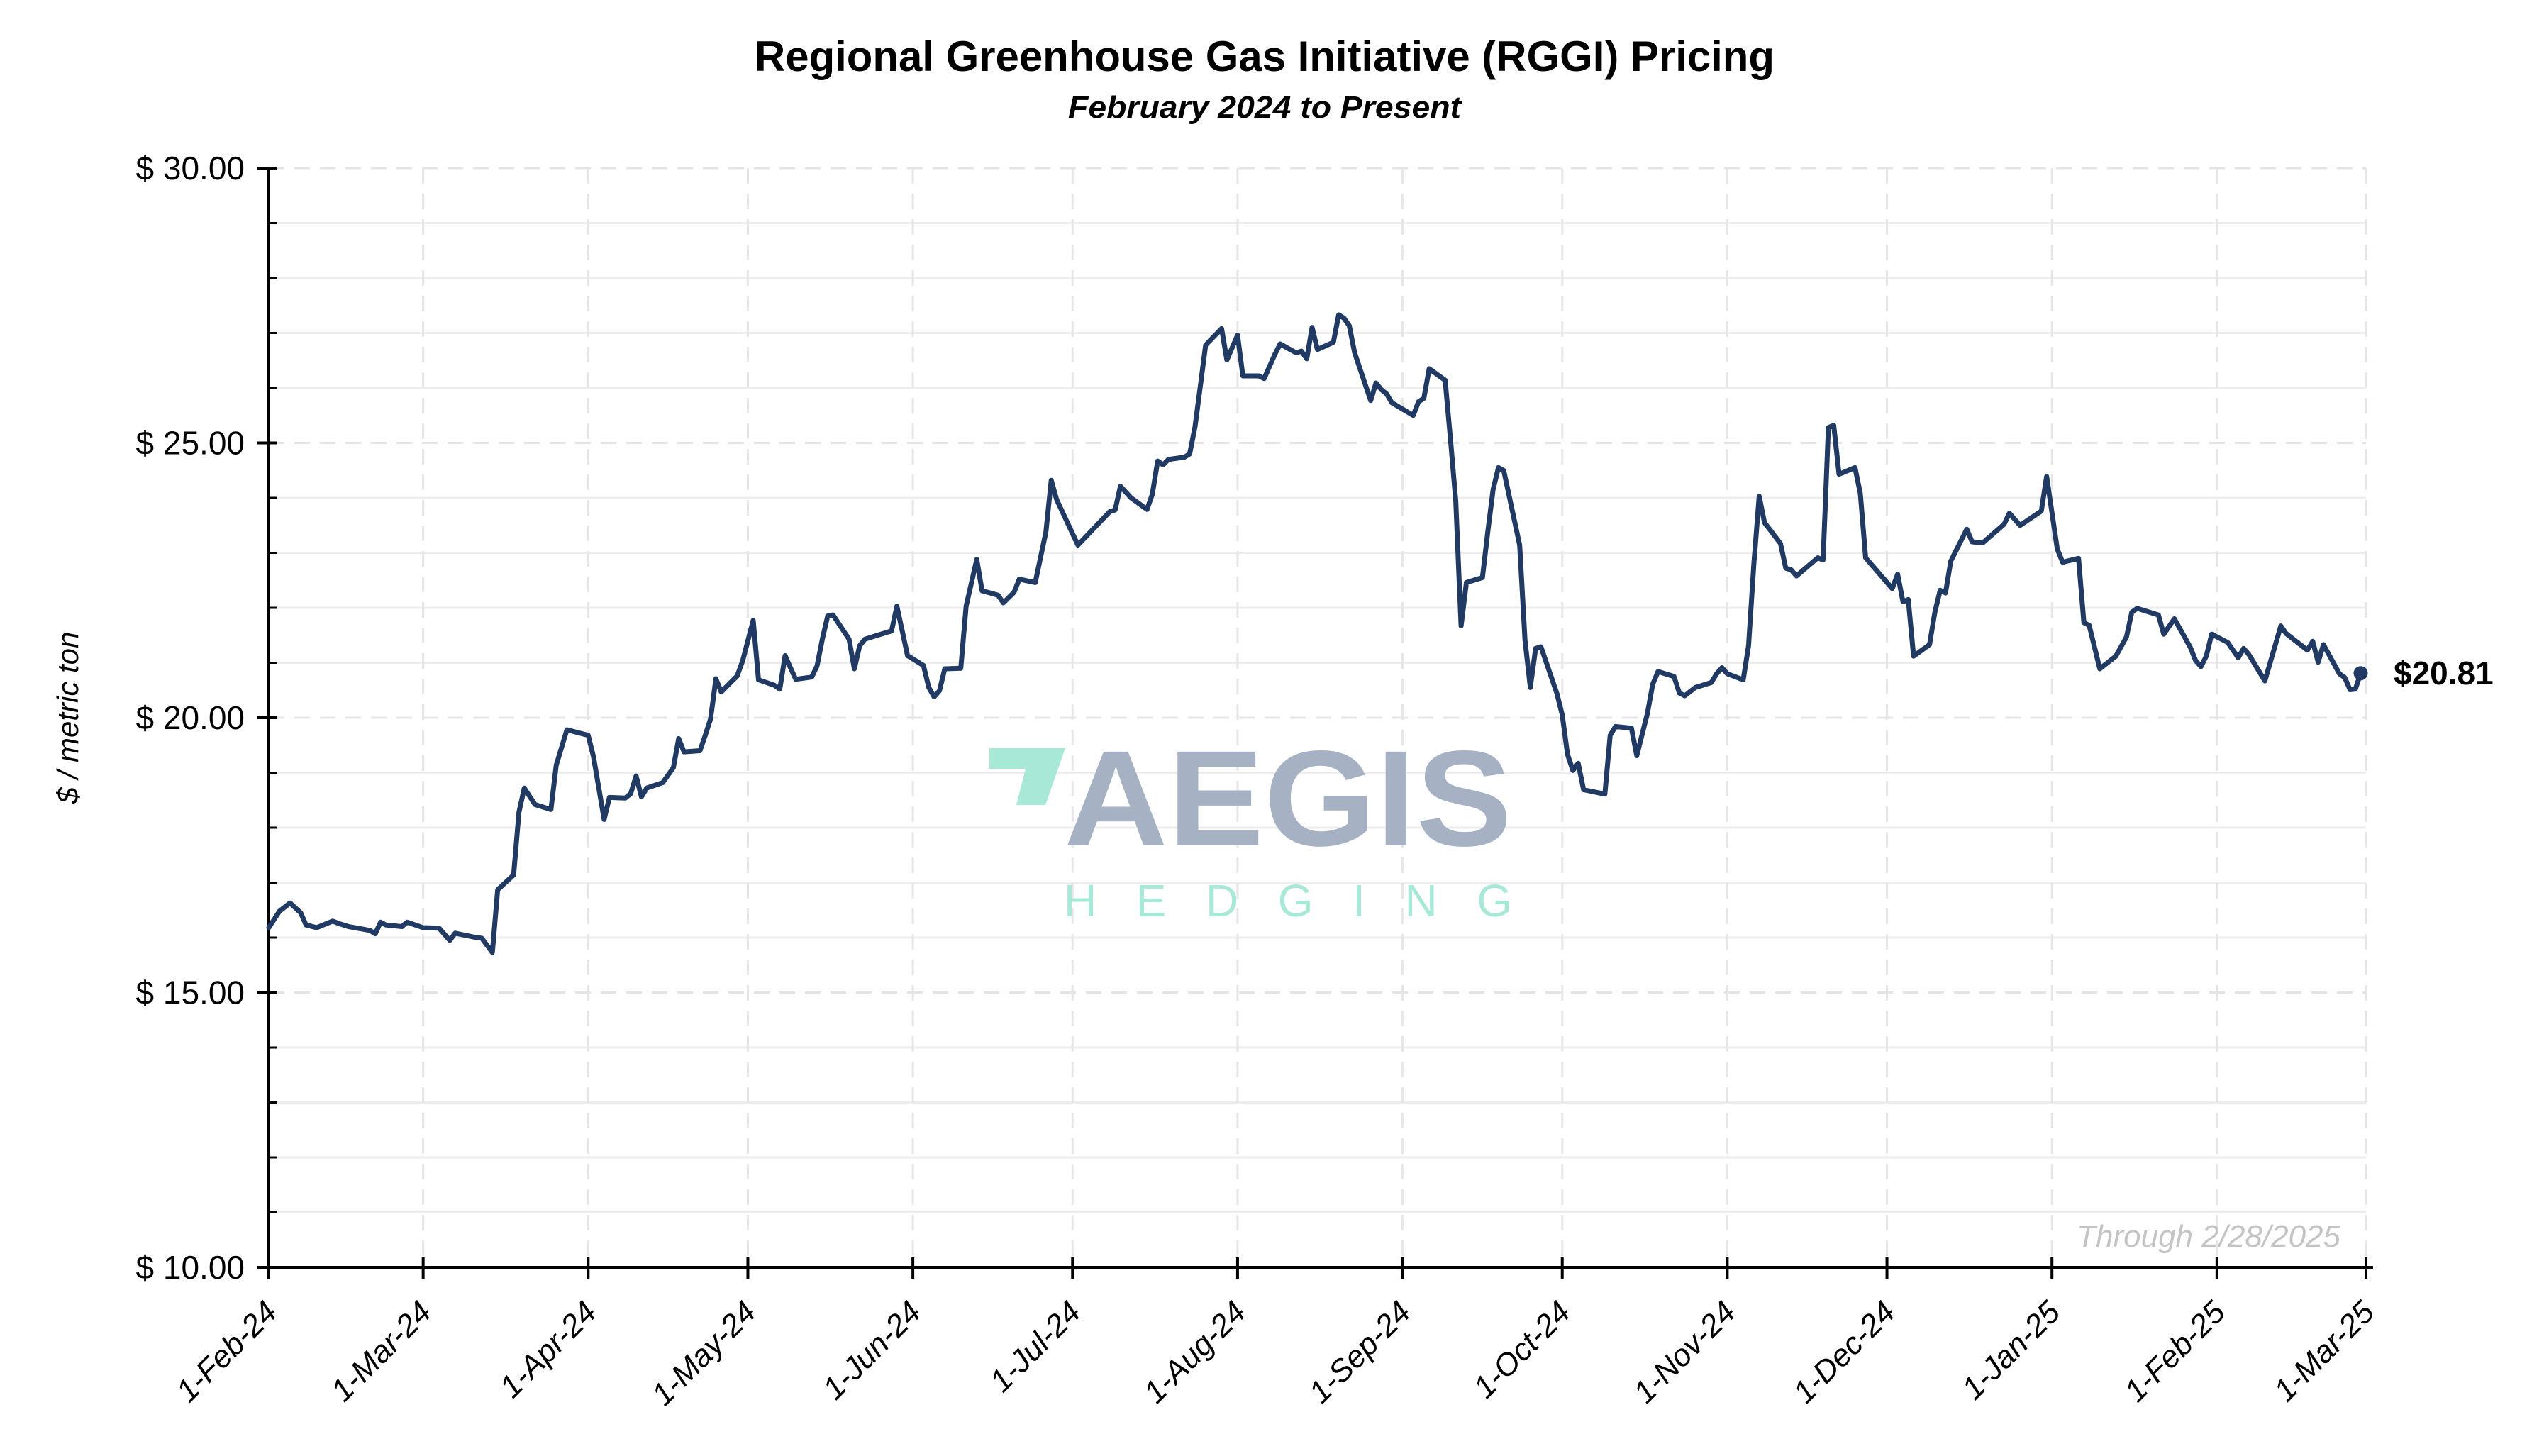 The width and height of the screenshot is (2527, 1456). What do you see at coordinates (703, 1353) in the screenshot?
I see `x-tick-label: 1-May-24` at bounding box center [703, 1353].